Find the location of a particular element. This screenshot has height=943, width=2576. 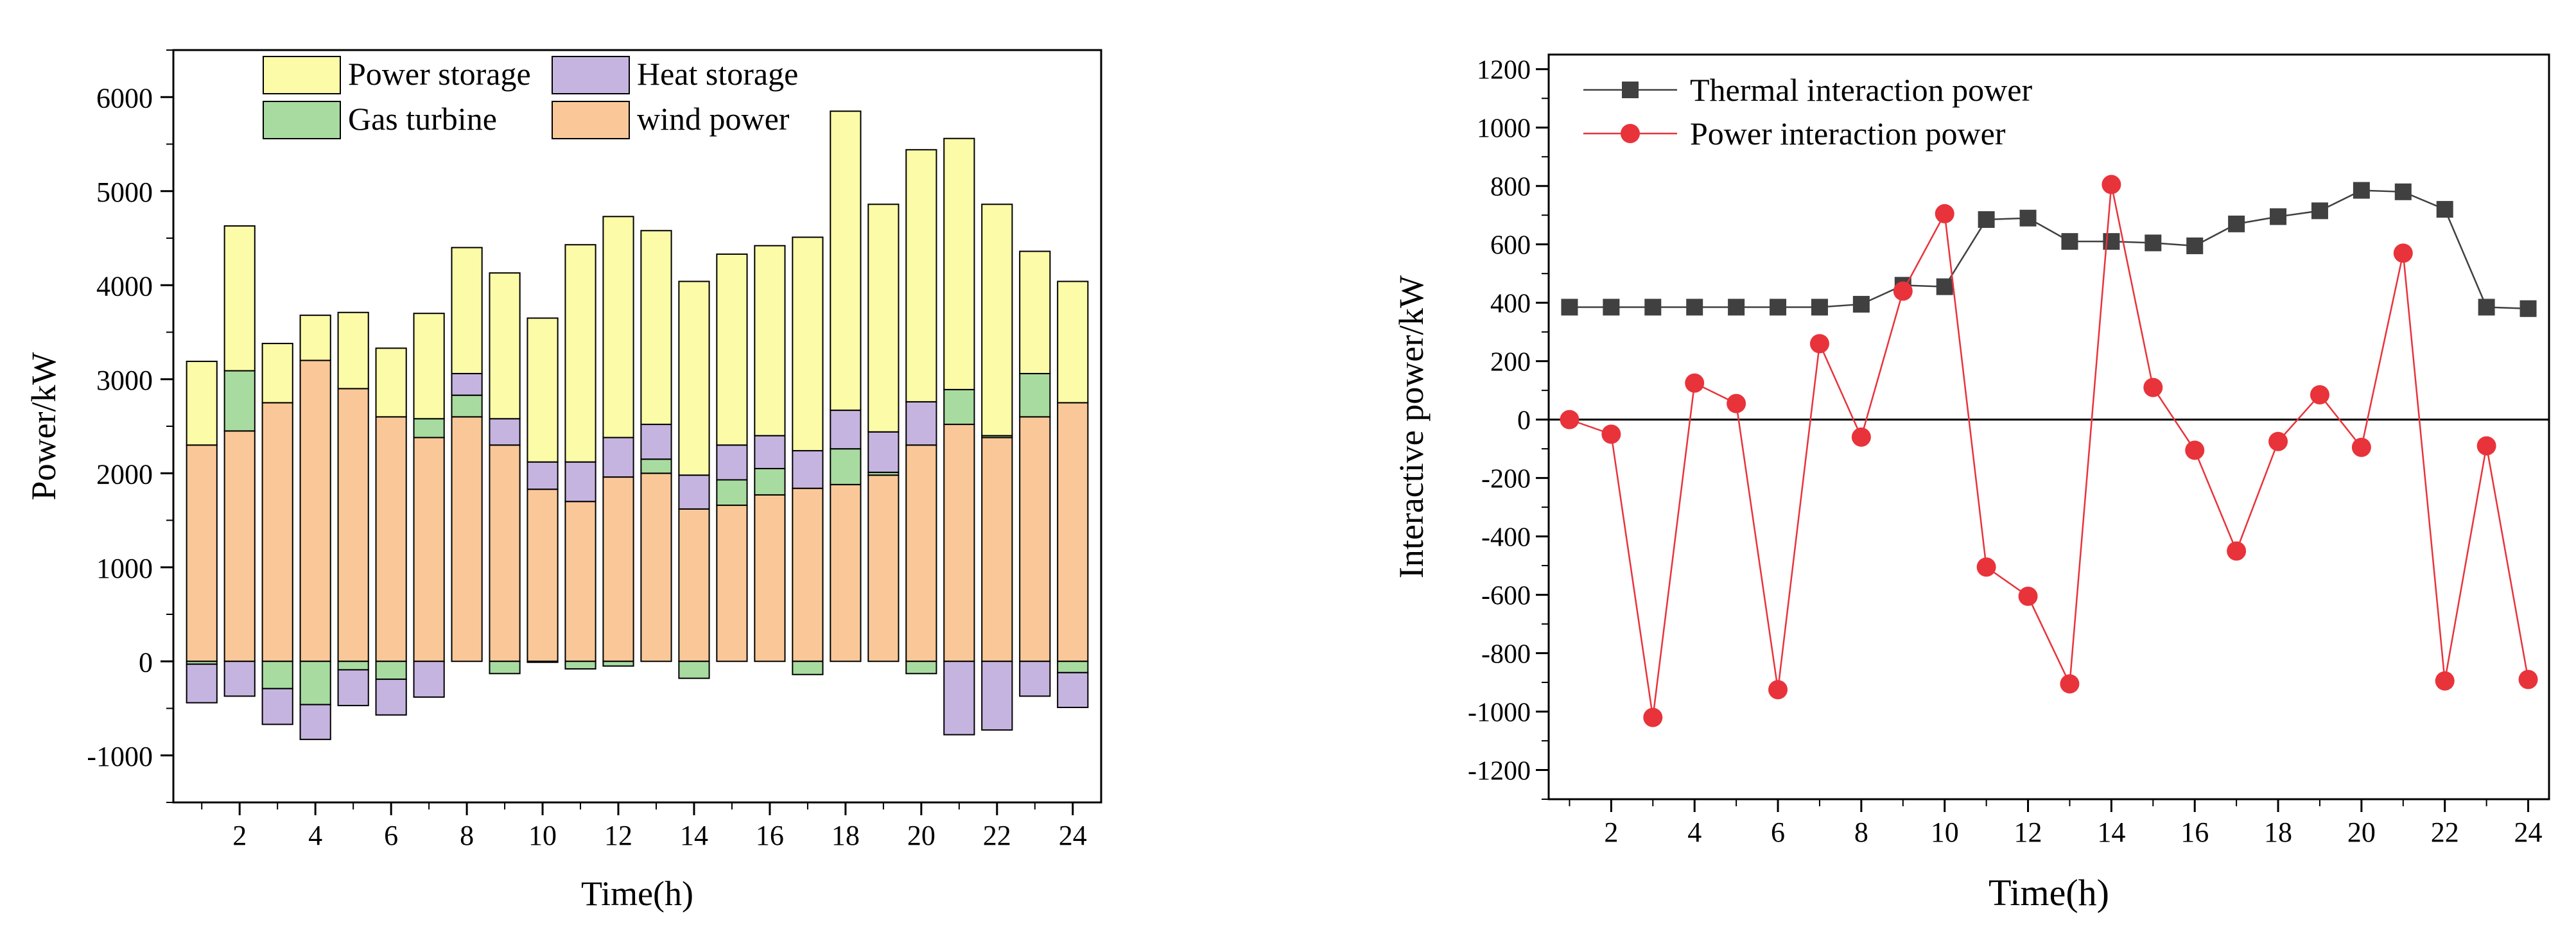

x-tick-label: 20 is located at coordinates (921, 835).